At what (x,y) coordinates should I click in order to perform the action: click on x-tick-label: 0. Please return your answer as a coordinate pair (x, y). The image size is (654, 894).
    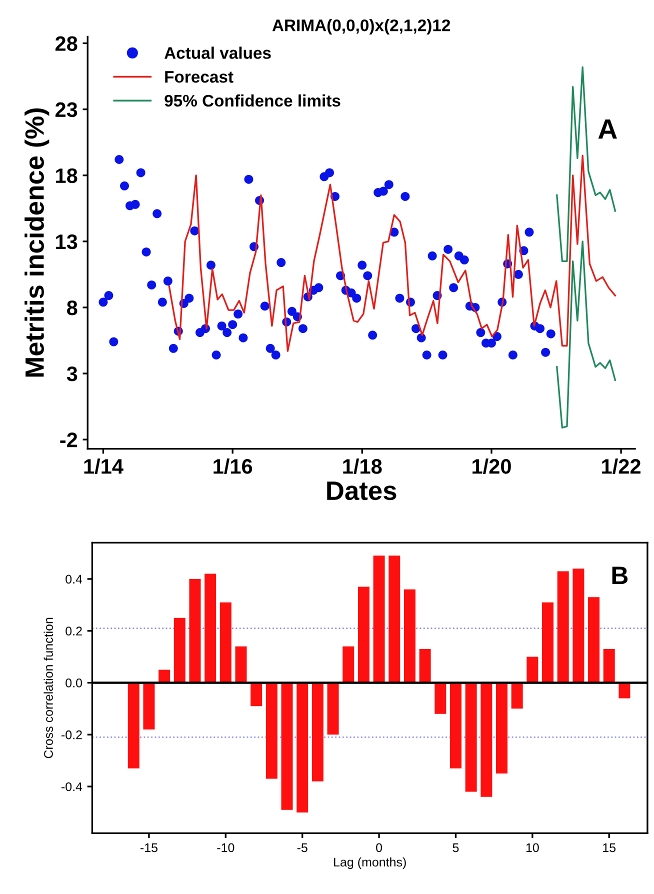
    Looking at the image, I should click on (379, 847).